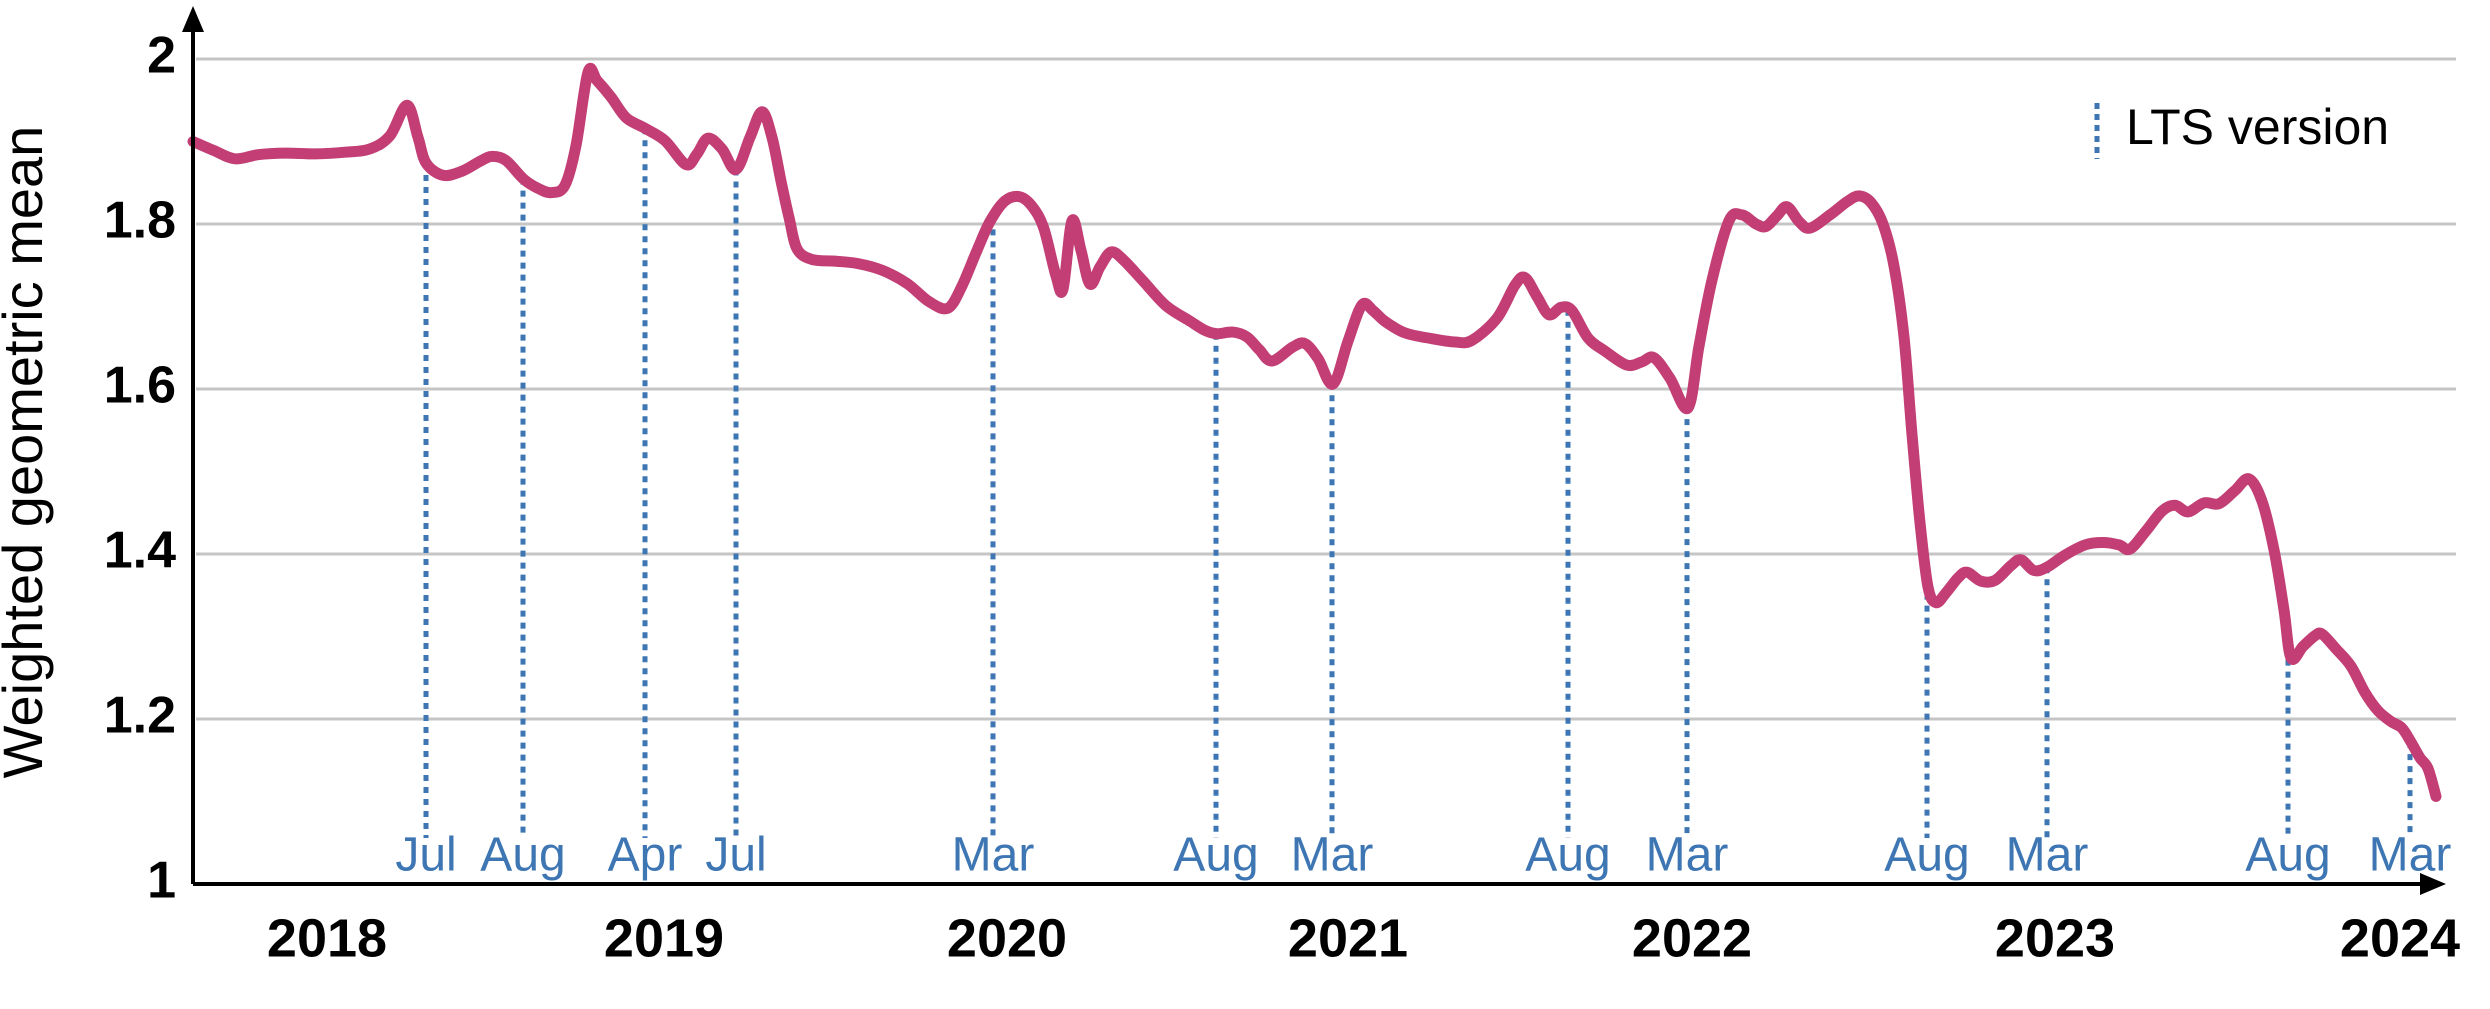 This screenshot has height=1009, width=2490. I want to click on y-axis-arrow-icon, so click(193, 19).